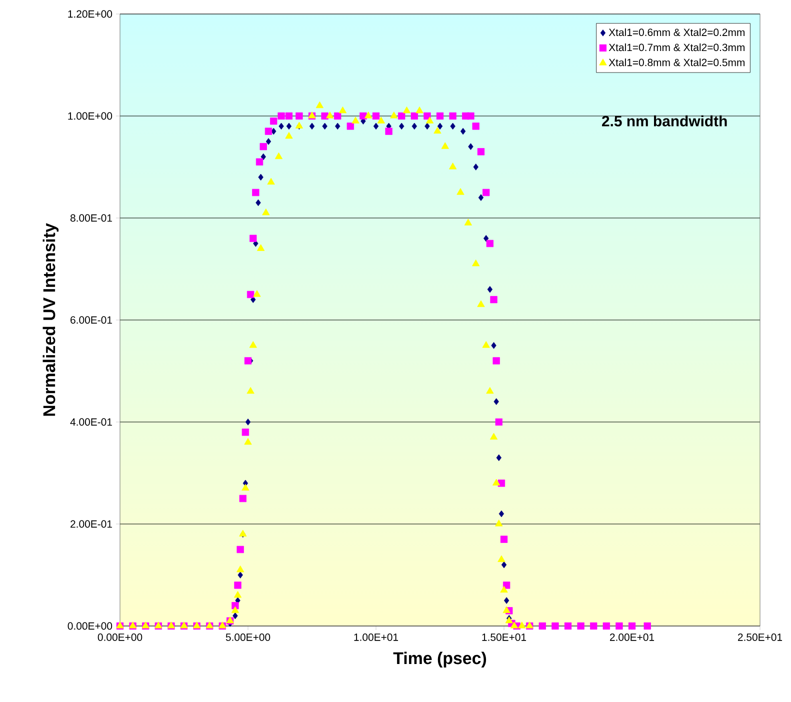  What do you see at coordinates (376, 637) in the screenshot?
I see `x-tick-label: 1.00E+01` at bounding box center [376, 637].